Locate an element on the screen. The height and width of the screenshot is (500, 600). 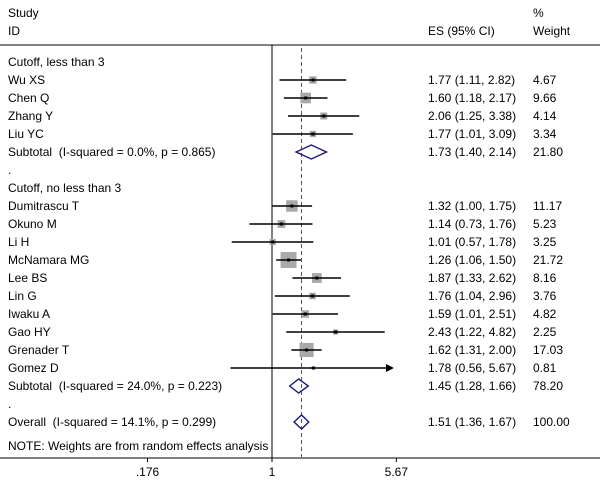
group-label: Cutoff, less than 3 is located at coordinates (56, 62).